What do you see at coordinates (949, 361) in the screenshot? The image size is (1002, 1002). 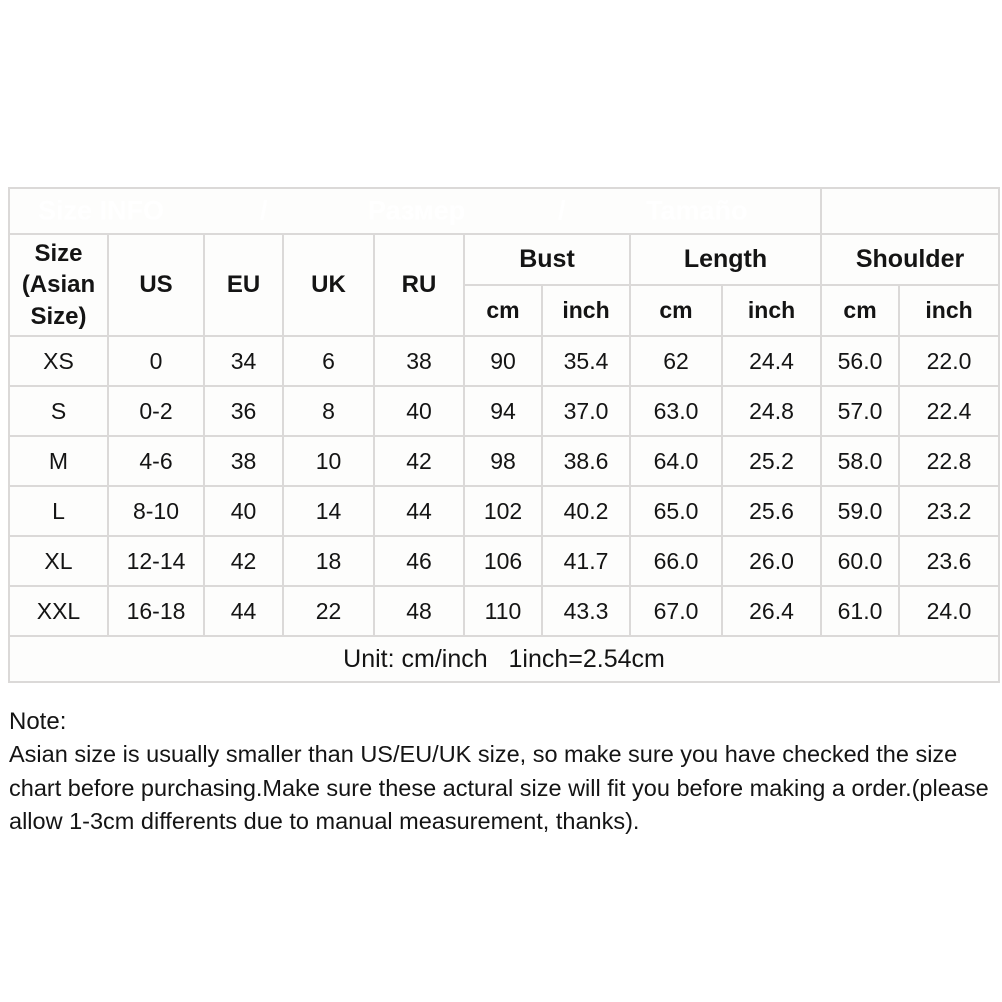 I see `table-cell: 22.0` at bounding box center [949, 361].